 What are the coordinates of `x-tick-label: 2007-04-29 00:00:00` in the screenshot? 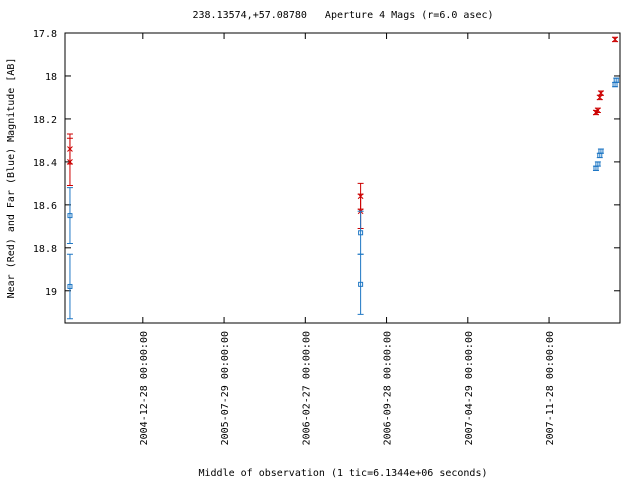 It's located at (469, 388).